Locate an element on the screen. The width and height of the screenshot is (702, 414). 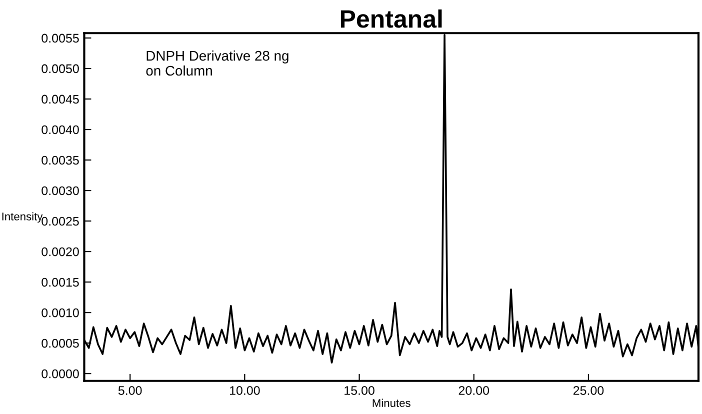
y-tick-label: 0.0050 is located at coordinates (60, 69).